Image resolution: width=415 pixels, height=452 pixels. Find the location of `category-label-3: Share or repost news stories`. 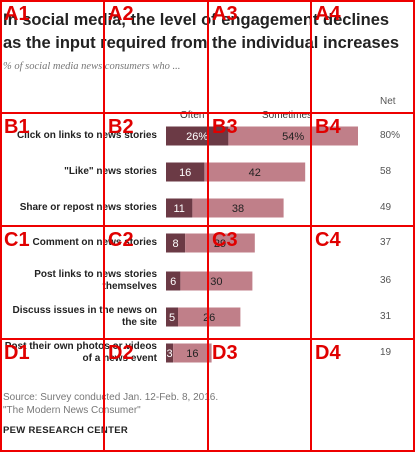

category-label-3: Share or repost news stories is located at coordinates (88, 207).